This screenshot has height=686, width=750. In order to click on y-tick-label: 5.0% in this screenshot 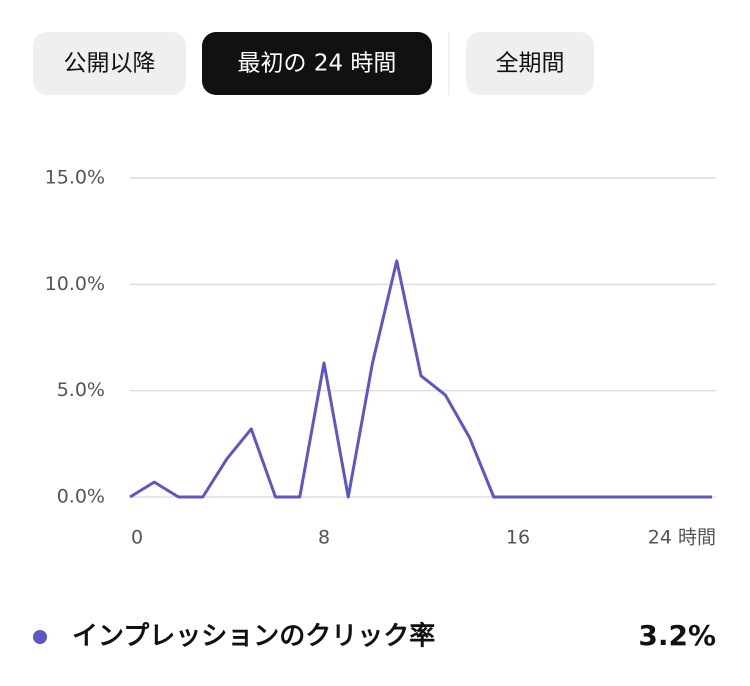, I will do `click(81, 390)`.